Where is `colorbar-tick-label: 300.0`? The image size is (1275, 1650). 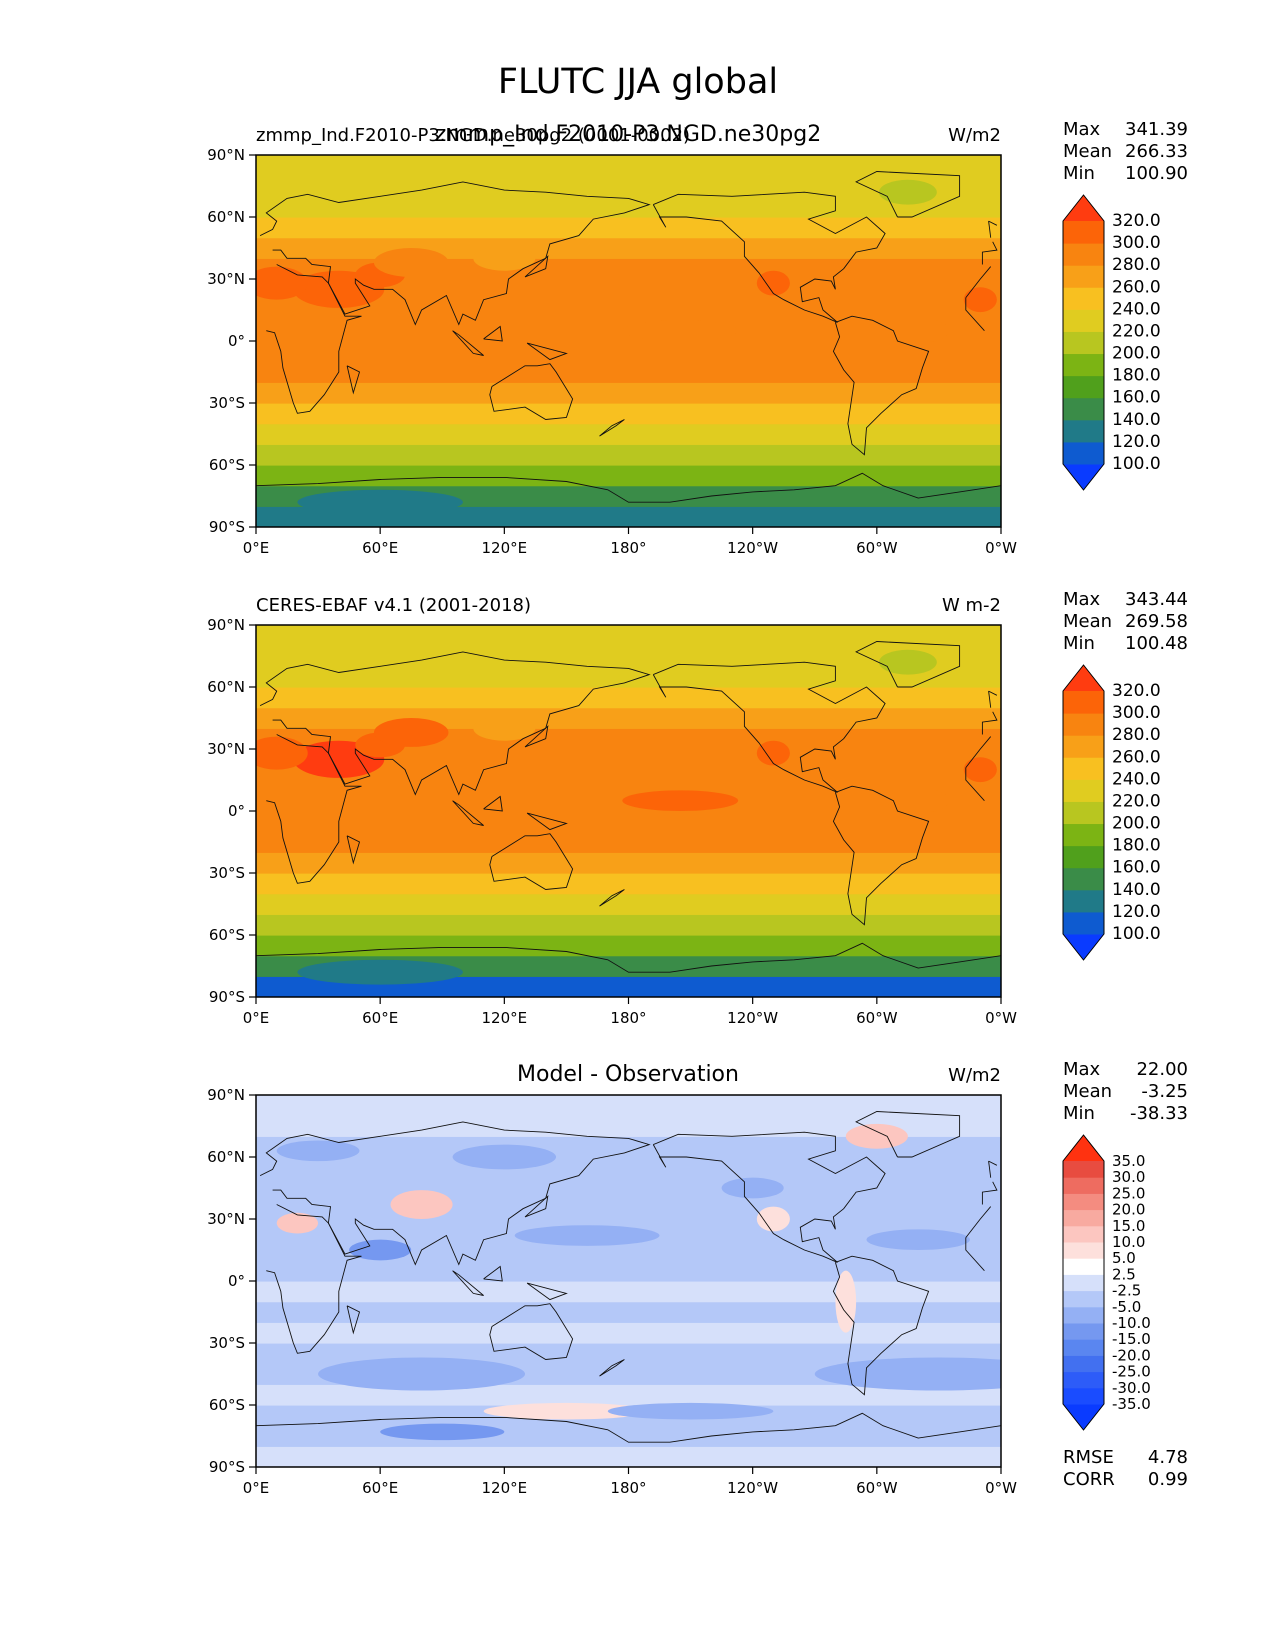
colorbar-tick-label: 300.0 is located at coordinates (1136, 713).